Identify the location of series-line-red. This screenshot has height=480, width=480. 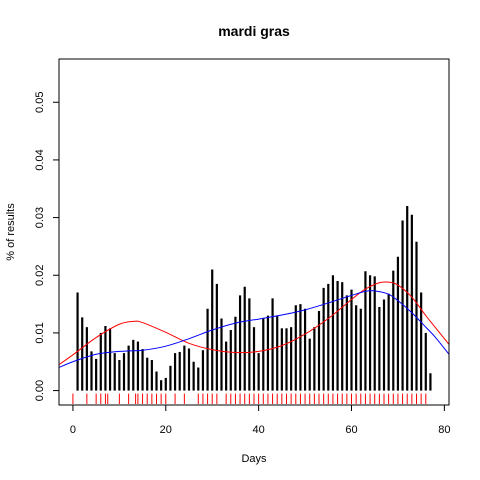
(254, 323).